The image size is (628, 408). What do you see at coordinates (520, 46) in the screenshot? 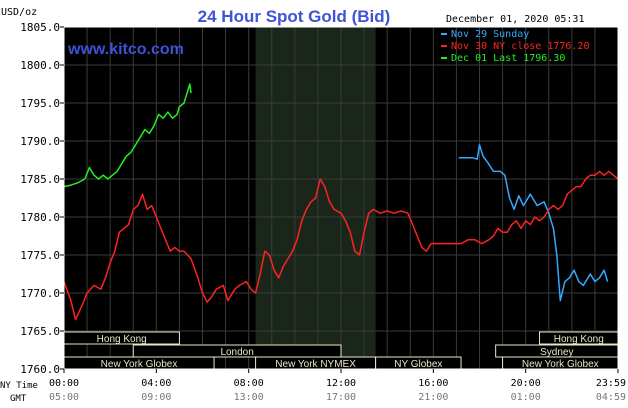
I see `legend-entry: Nov 30 NY close 1776.20` at bounding box center [520, 46].